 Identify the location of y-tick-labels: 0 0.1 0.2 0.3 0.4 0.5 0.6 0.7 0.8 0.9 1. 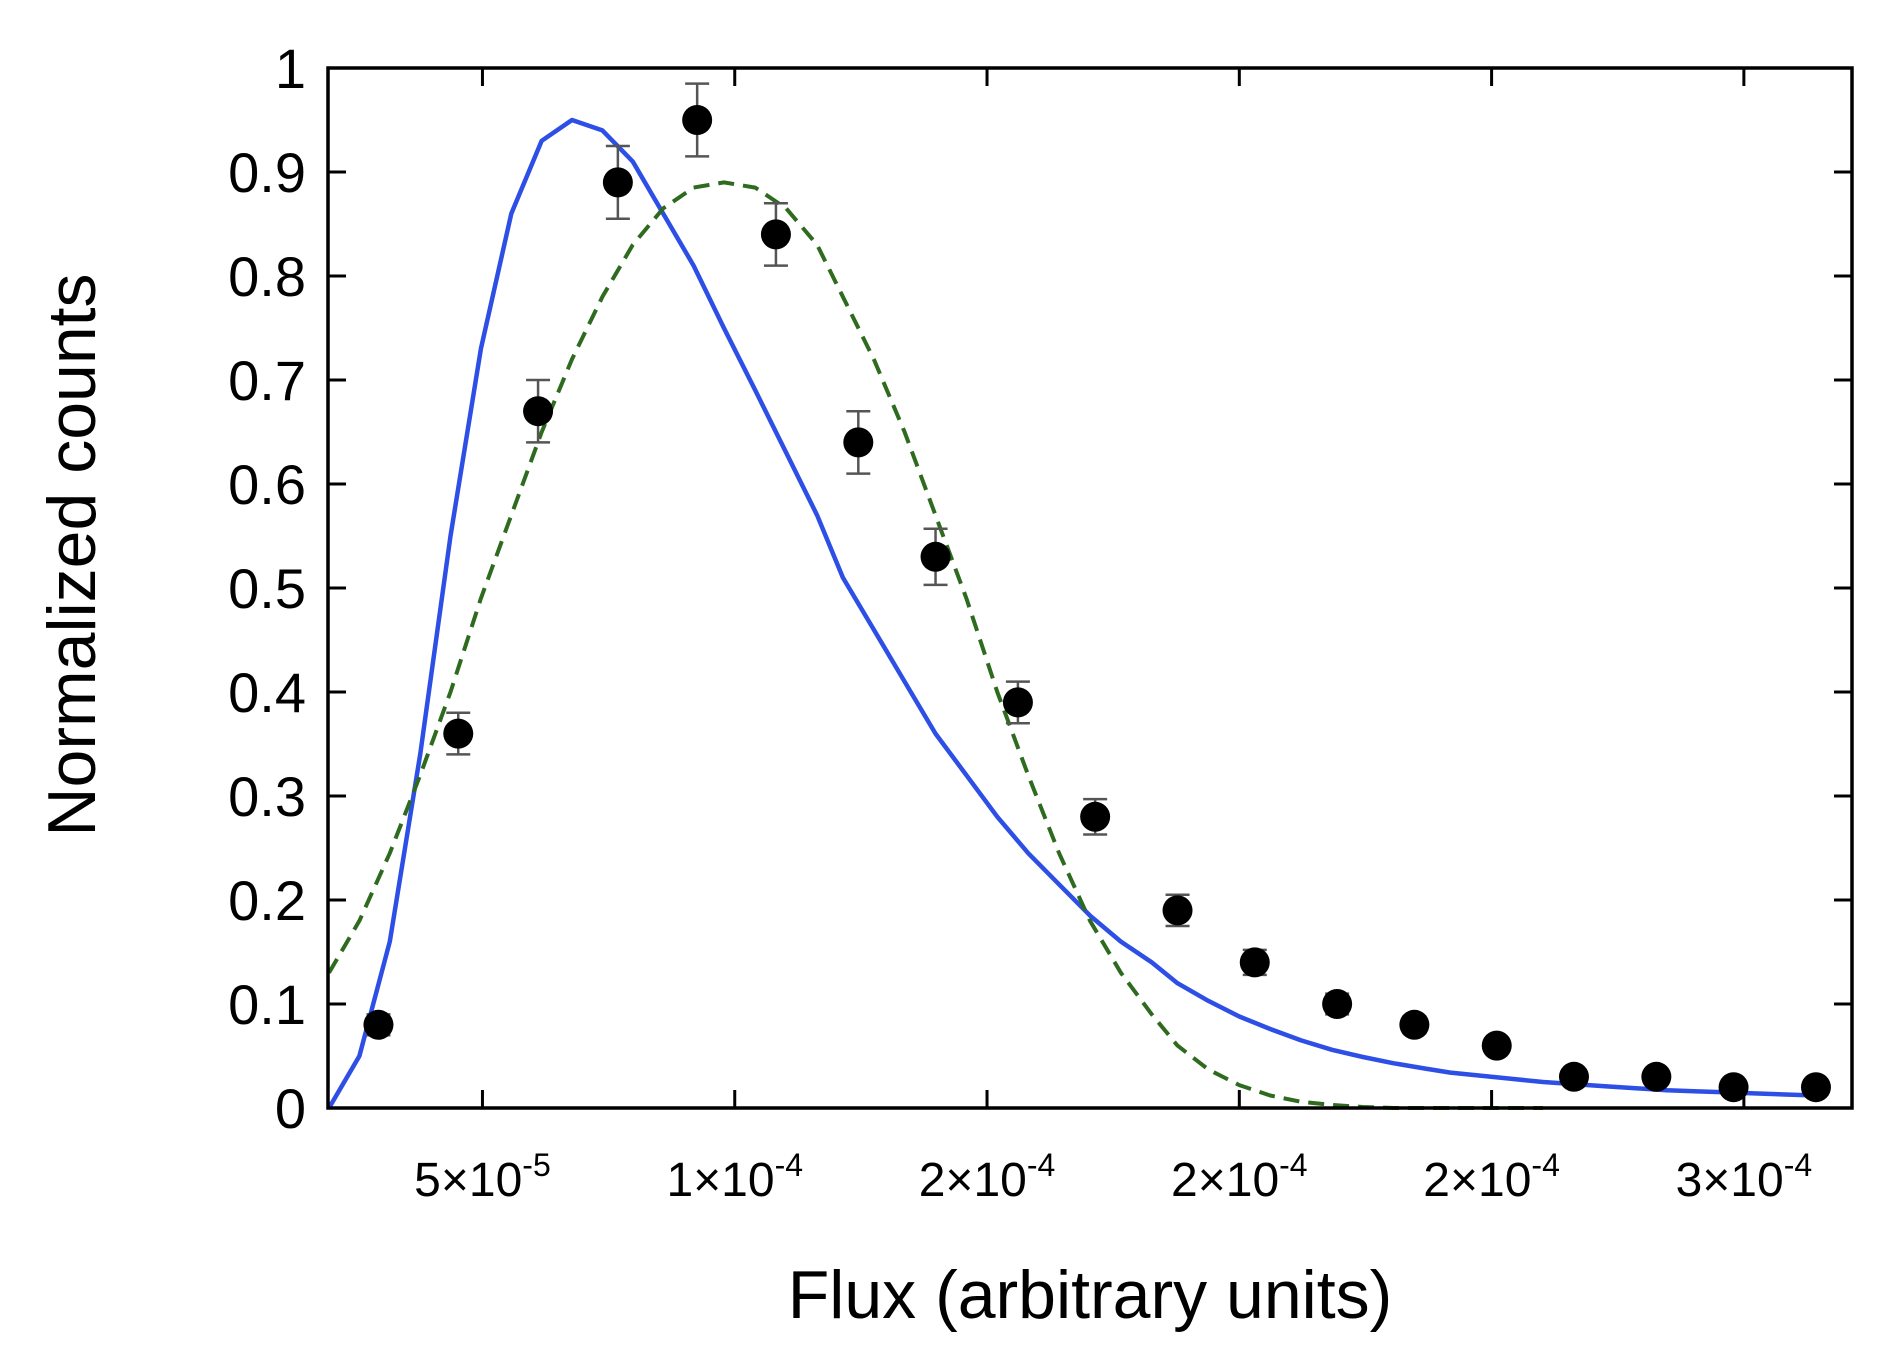
(267, 588).